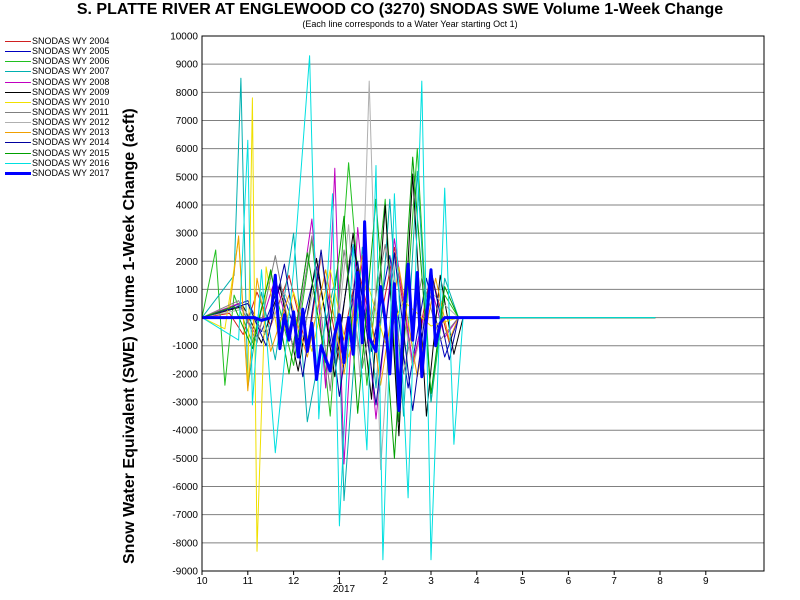 The width and height of the screenshot is (800, 600). What do you see at coordinates (185, 403) in the screenshot?
I see `y-tick-label: -3000` at bounding box center [185, 403].